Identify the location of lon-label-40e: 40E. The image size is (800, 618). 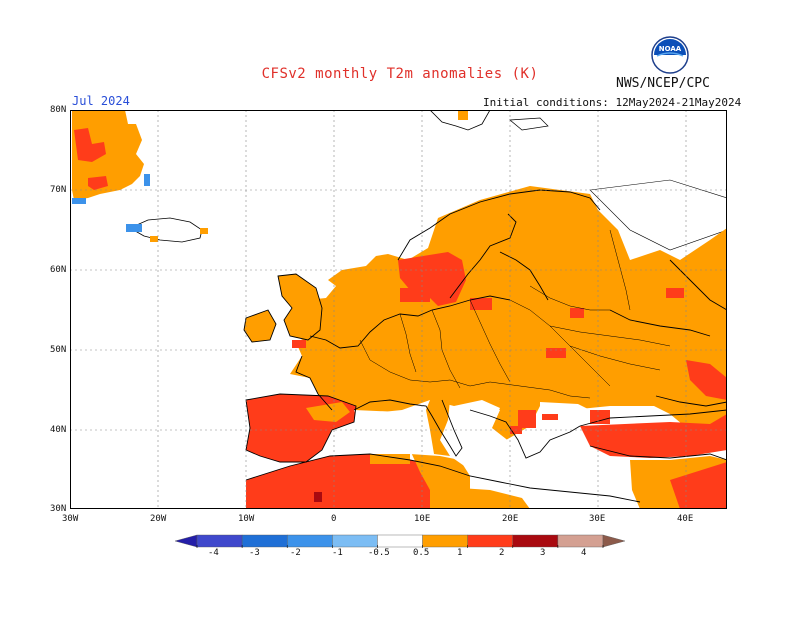
(685, 519).